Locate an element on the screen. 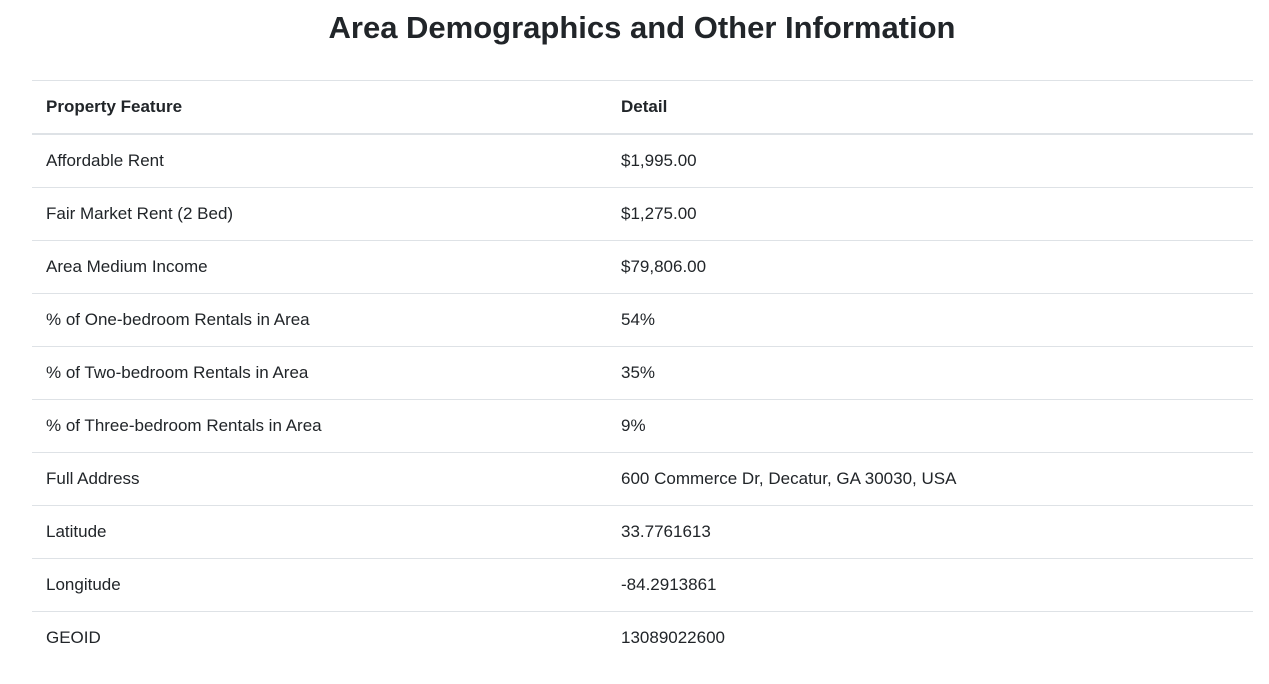 The width and height of the screenshot is (1269, 684). row-feature: GEOID is located at coordinates (73, 637).